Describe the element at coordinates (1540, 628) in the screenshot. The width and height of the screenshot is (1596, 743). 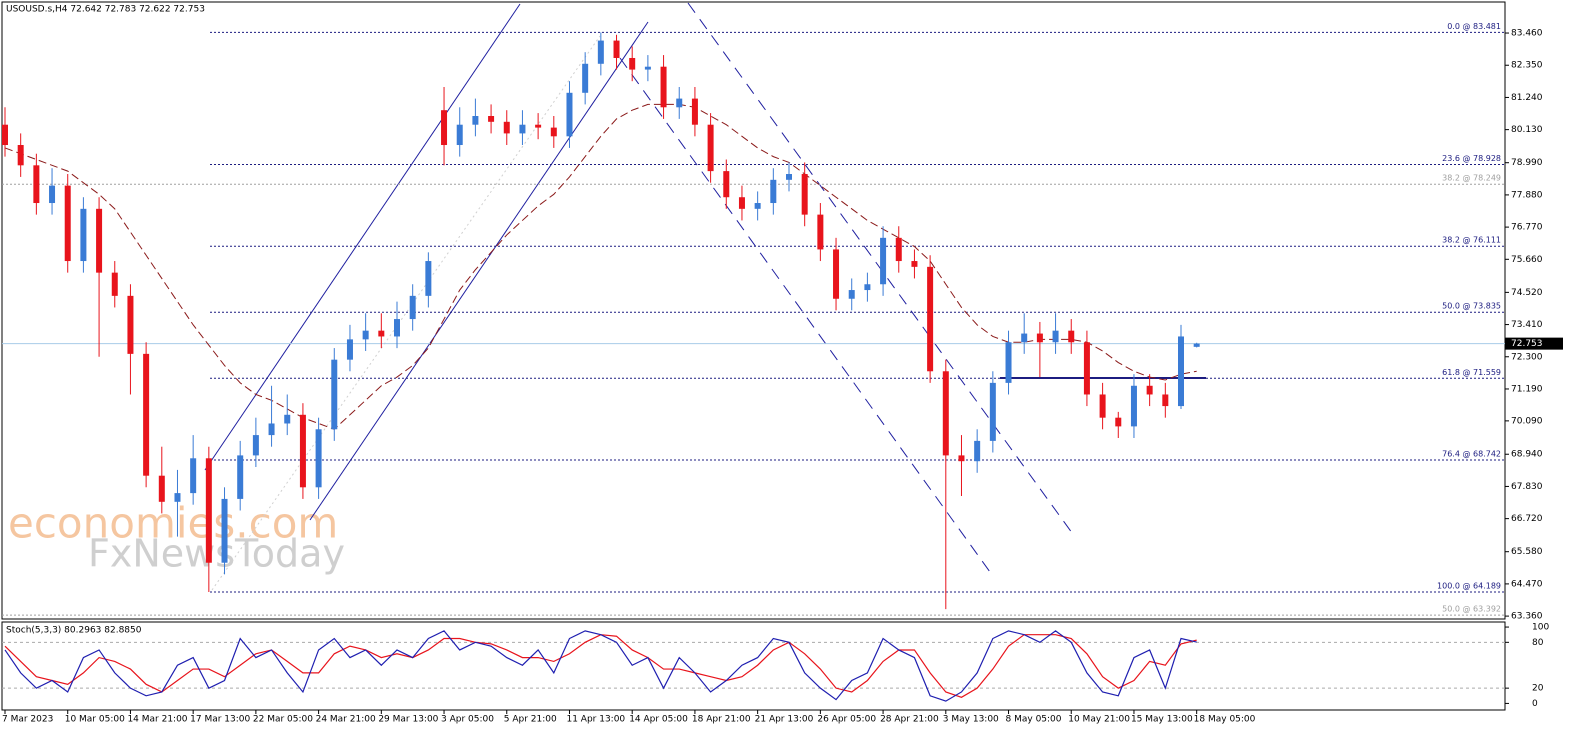
I see `y-tick-label: 100` at that location.